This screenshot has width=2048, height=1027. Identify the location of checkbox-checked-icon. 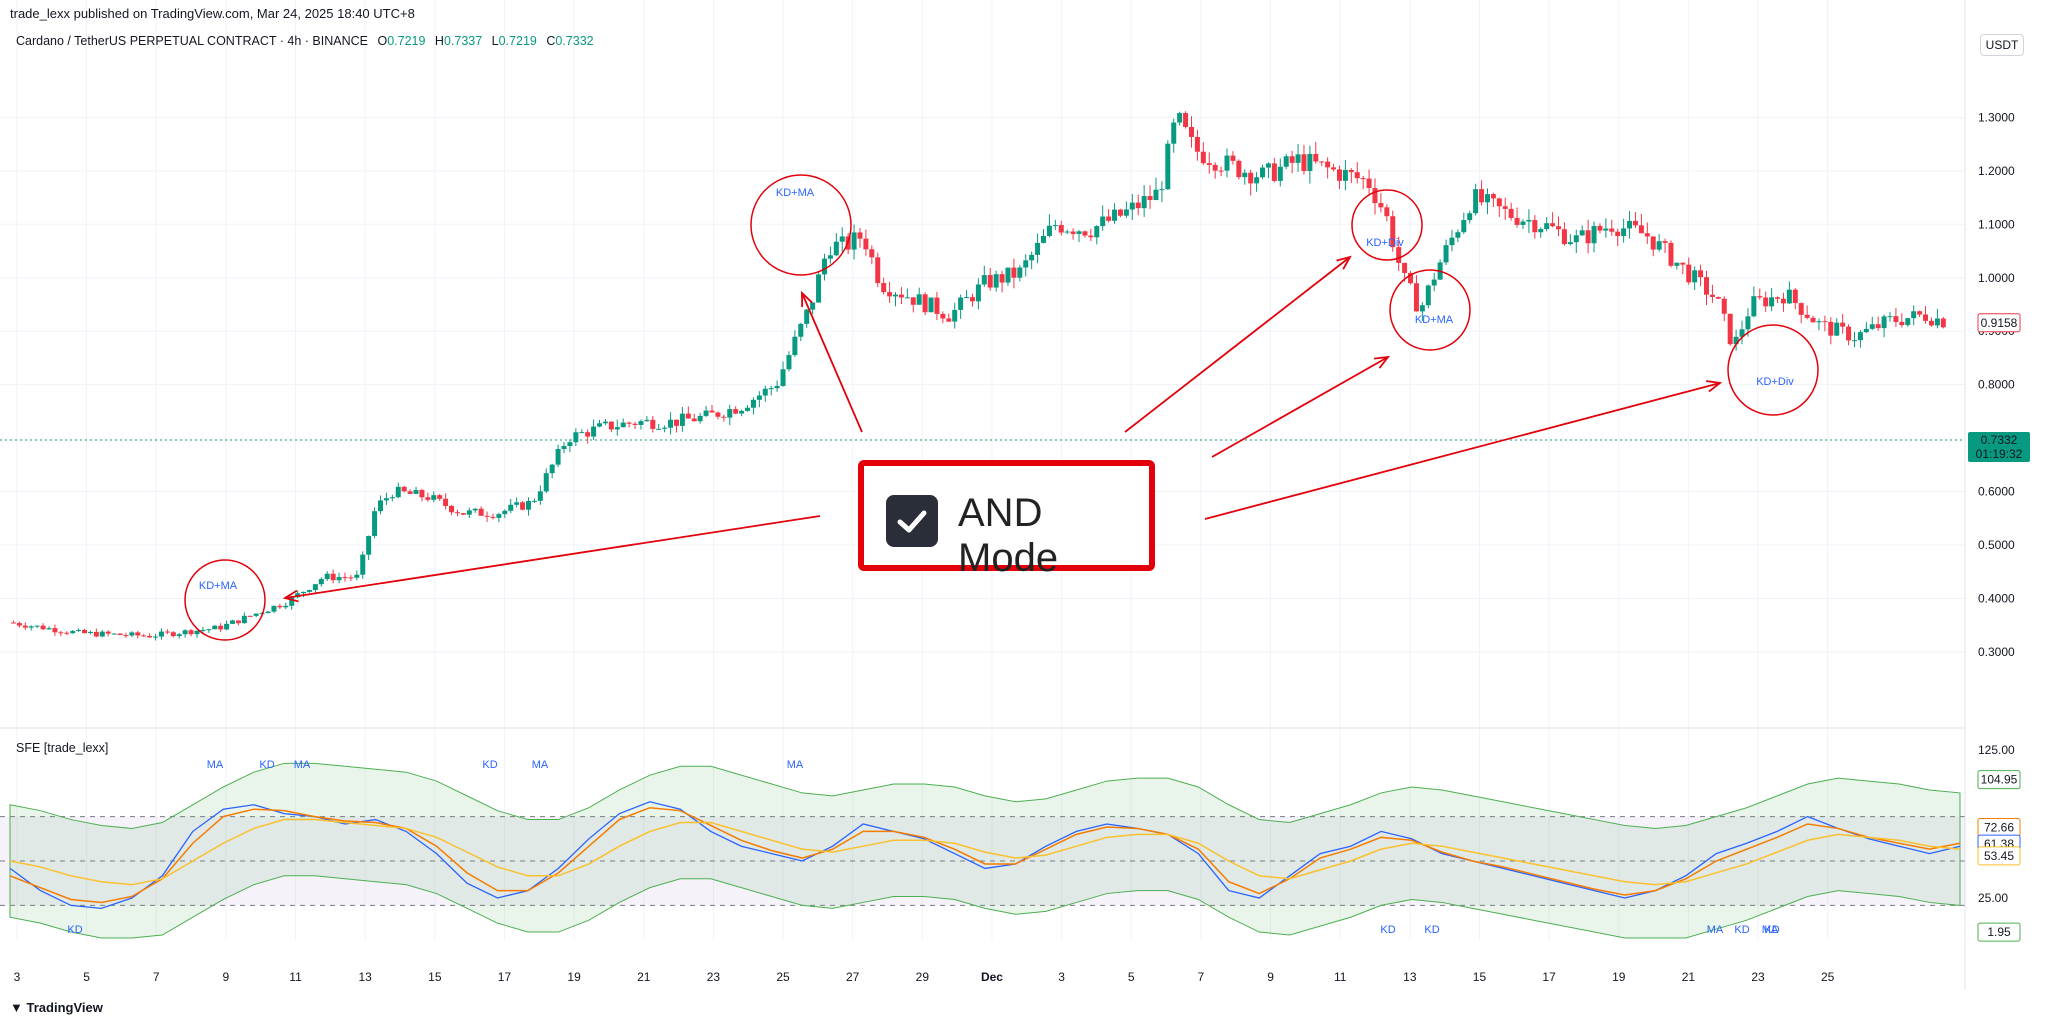
(912, 521).